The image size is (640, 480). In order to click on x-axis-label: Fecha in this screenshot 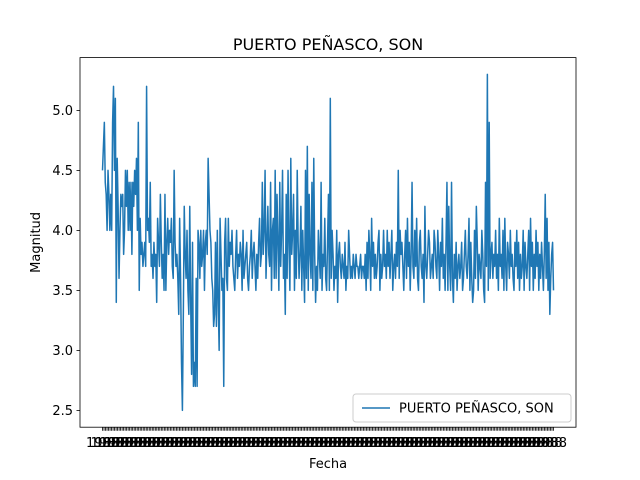, I will do `click(328, 464)`.